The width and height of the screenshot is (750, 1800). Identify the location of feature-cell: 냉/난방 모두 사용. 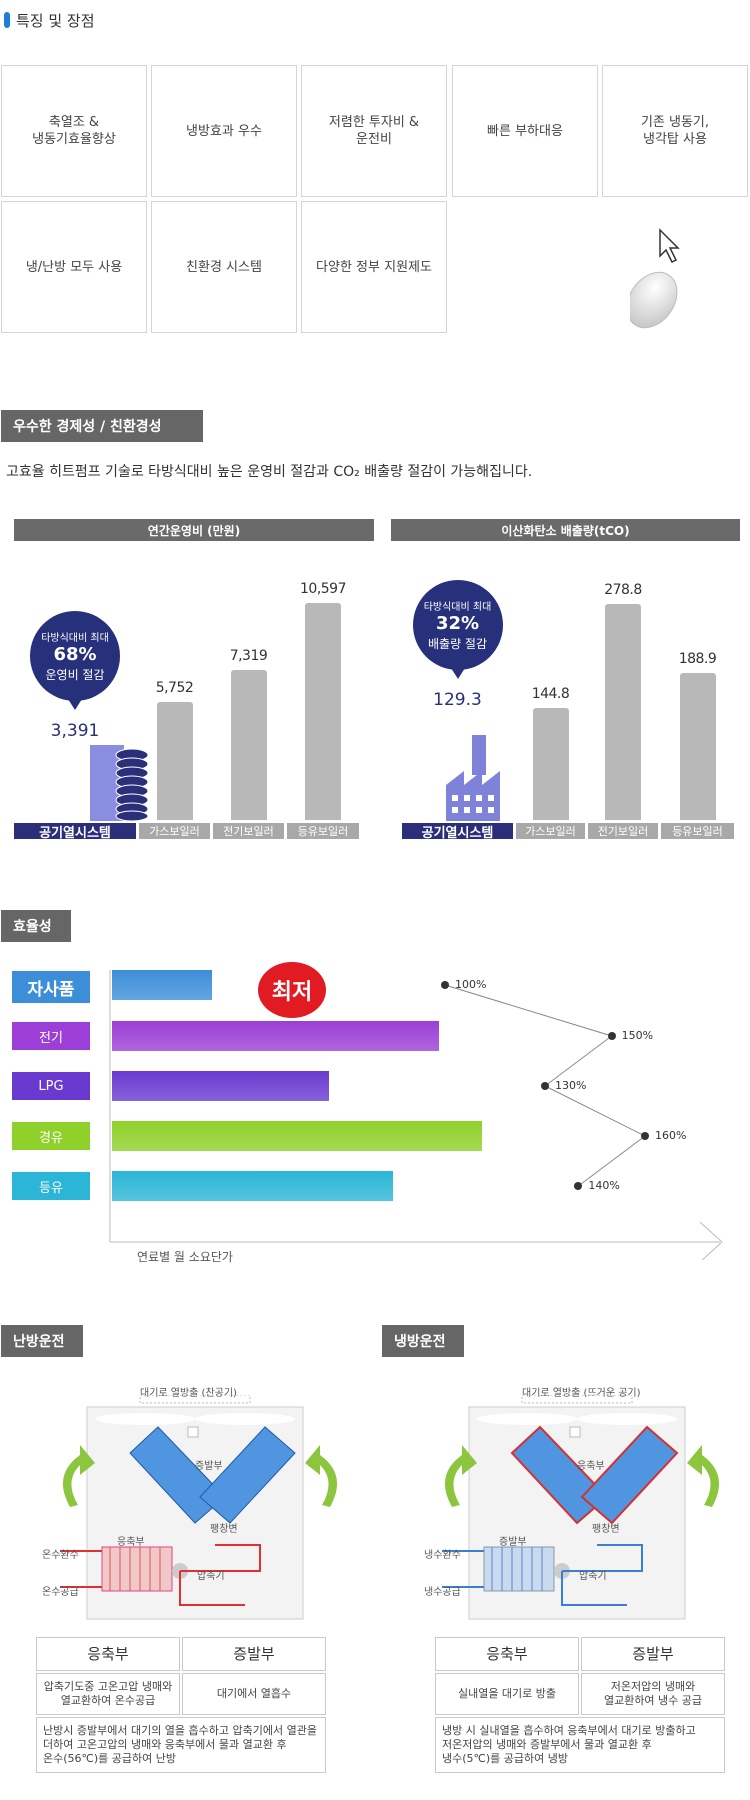
(74, 267).